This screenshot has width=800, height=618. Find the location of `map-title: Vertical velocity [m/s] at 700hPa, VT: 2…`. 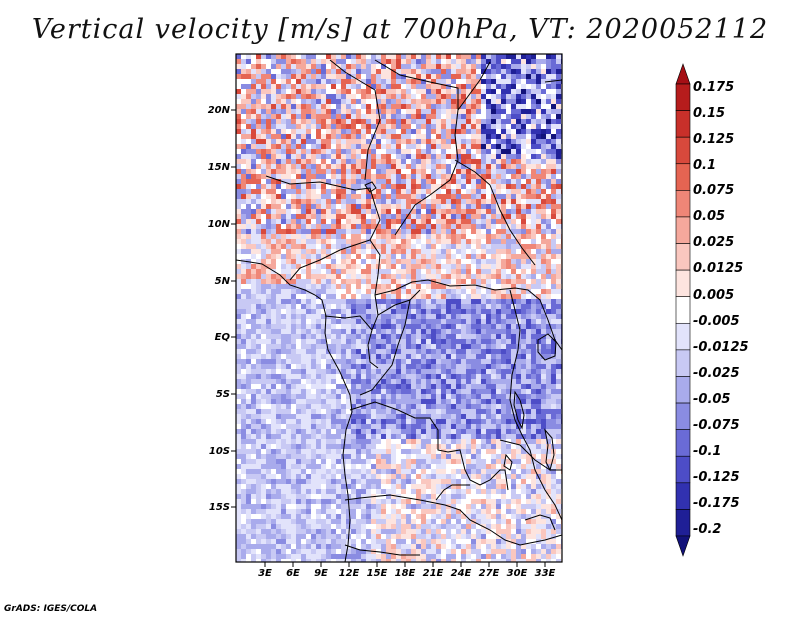

map-title: Vertical velocity [m/s] at 700hPa, VT: 2… is located at coordinates (400, 29).